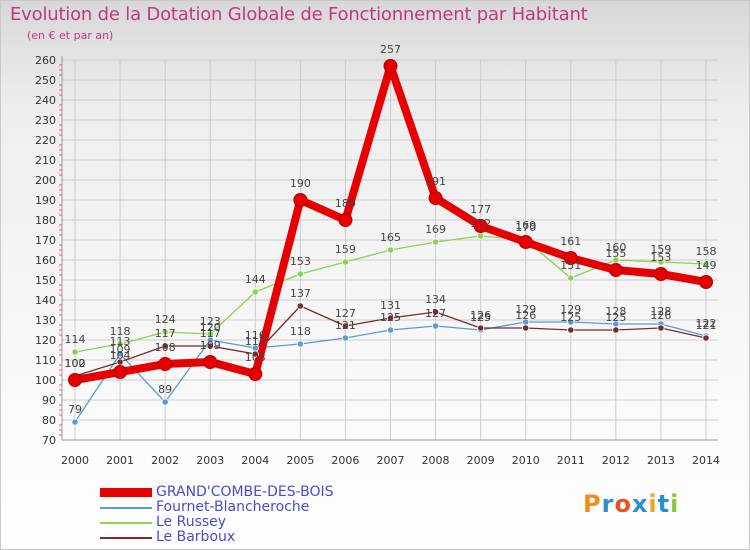 Image resolution: width=750 pixels, height=550 pixels. What do you see at coordinates (45, 340) in the screenshot?
I see `y-tick-label: 120` at bounding box center [45, 340].